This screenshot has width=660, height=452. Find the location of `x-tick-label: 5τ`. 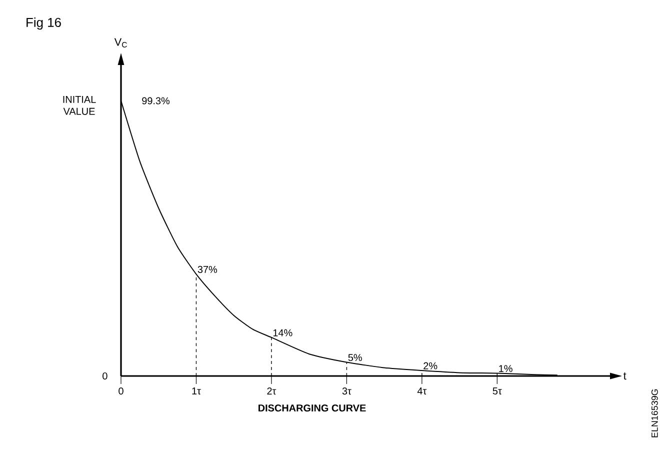

x-tick-label: 5τ is located at coordinates (497, 391).